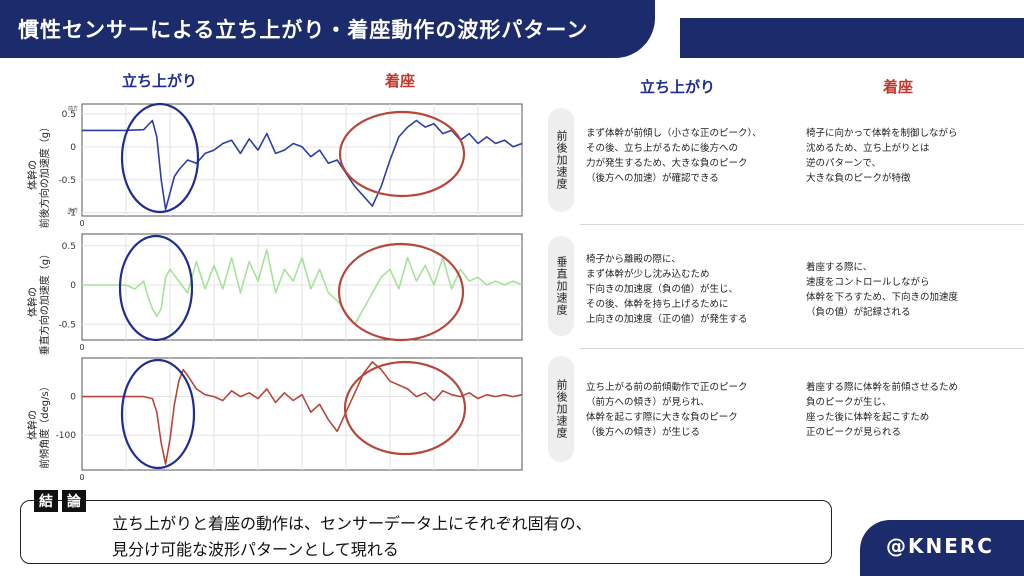 The image size is (1024, 576). What do you see at coordinates (69, 115) in the screenshot?
I see `ytick-label-0-0: 0.5` at bounding box center [69, 115].